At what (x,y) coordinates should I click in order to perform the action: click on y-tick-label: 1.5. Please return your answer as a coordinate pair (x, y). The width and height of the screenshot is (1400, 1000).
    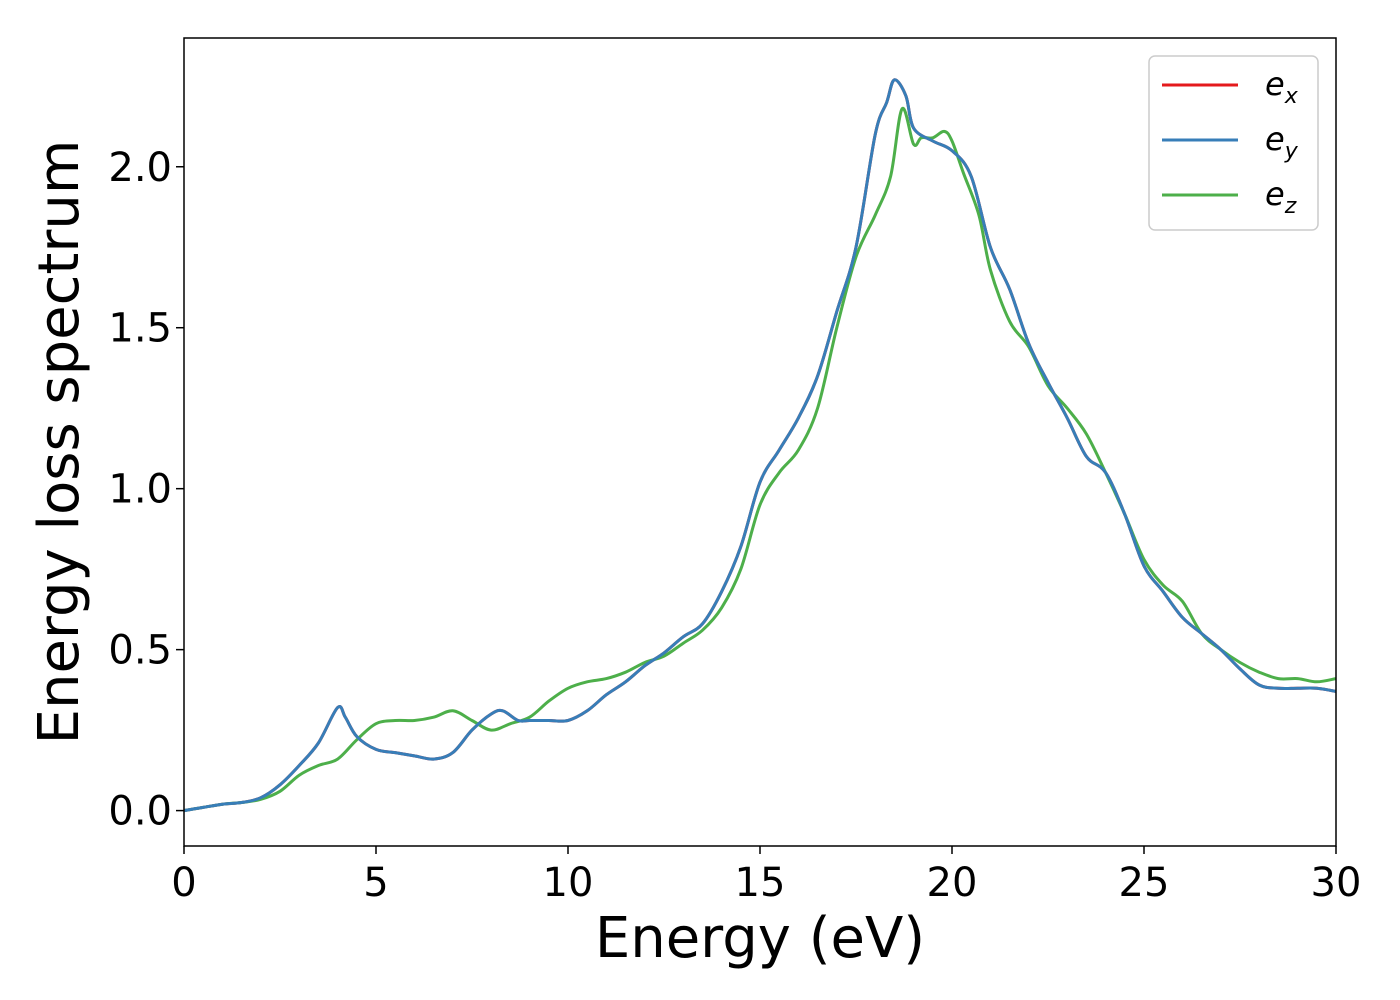
    Looking at the image, I should click on (140, 329).